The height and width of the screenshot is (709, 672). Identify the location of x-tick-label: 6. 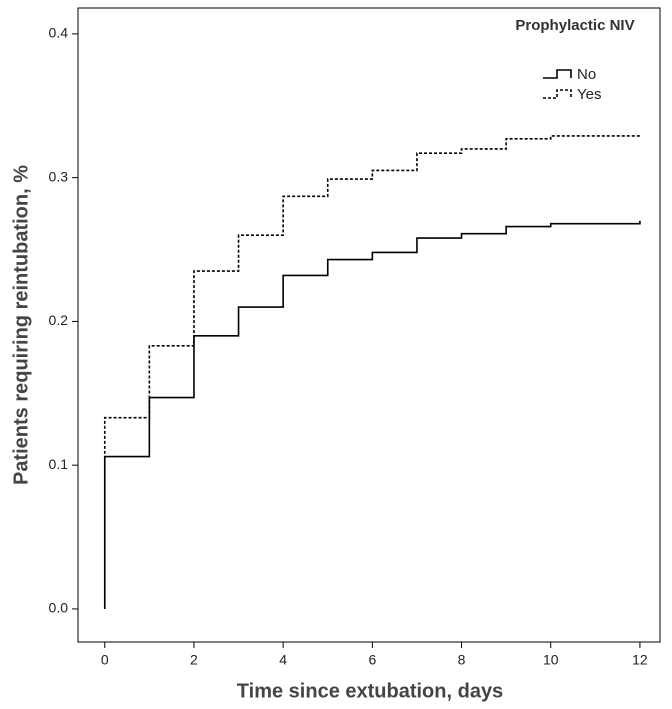
(372, 660).